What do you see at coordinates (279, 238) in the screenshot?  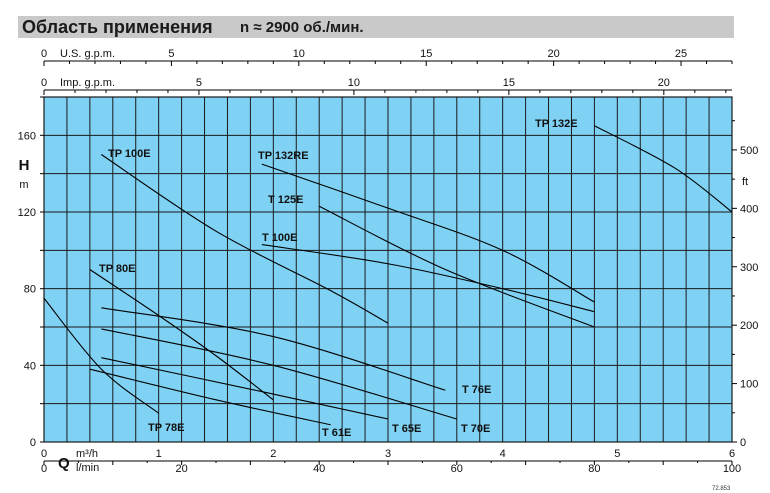 I see `curve-label-t-100e: T 100E` at bounding box center [279, 238].